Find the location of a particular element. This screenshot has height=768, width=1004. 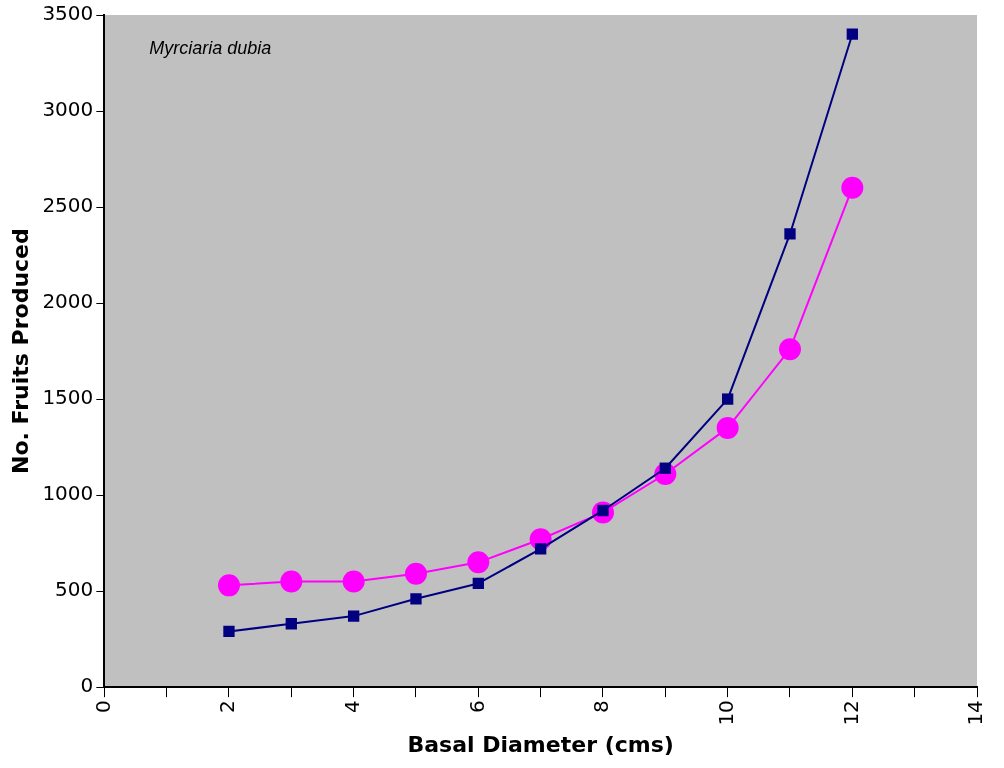

x-tick-label: 0 is located at coordinates (102, 706).